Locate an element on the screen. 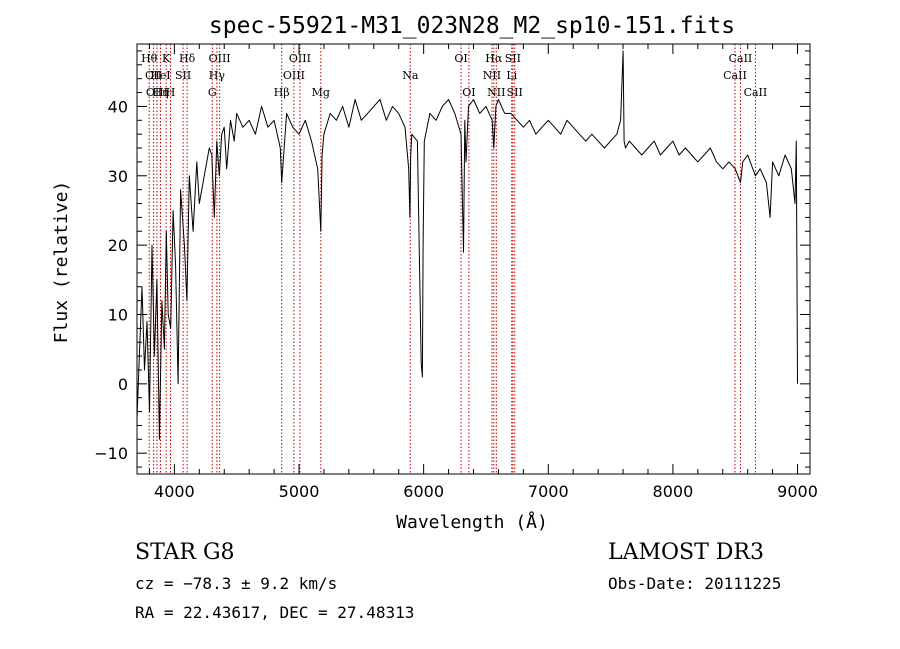 This screenshot has height=649, width=900. line-label: G is located at coordinates (212, 92).